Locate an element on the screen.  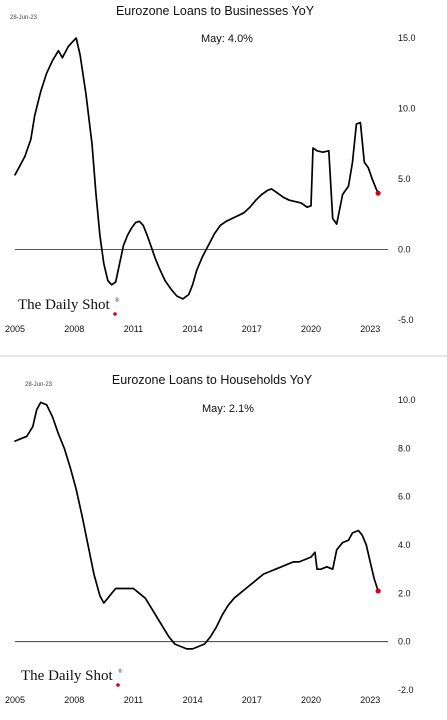
y-tick-label: 6.0 is located at coordinates (404, 497).